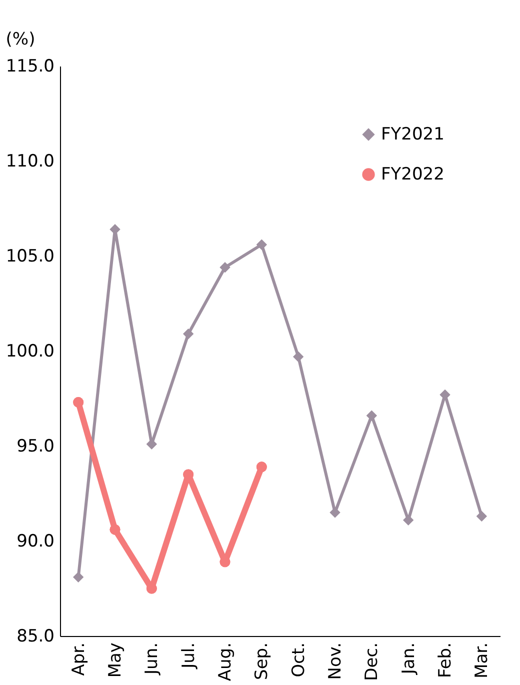 The image size is (520, 685). What do you see at coordinates (482, 660) in the screenshot?
I see `x-tick-label: Mar.` at bounding box center [482, 660].